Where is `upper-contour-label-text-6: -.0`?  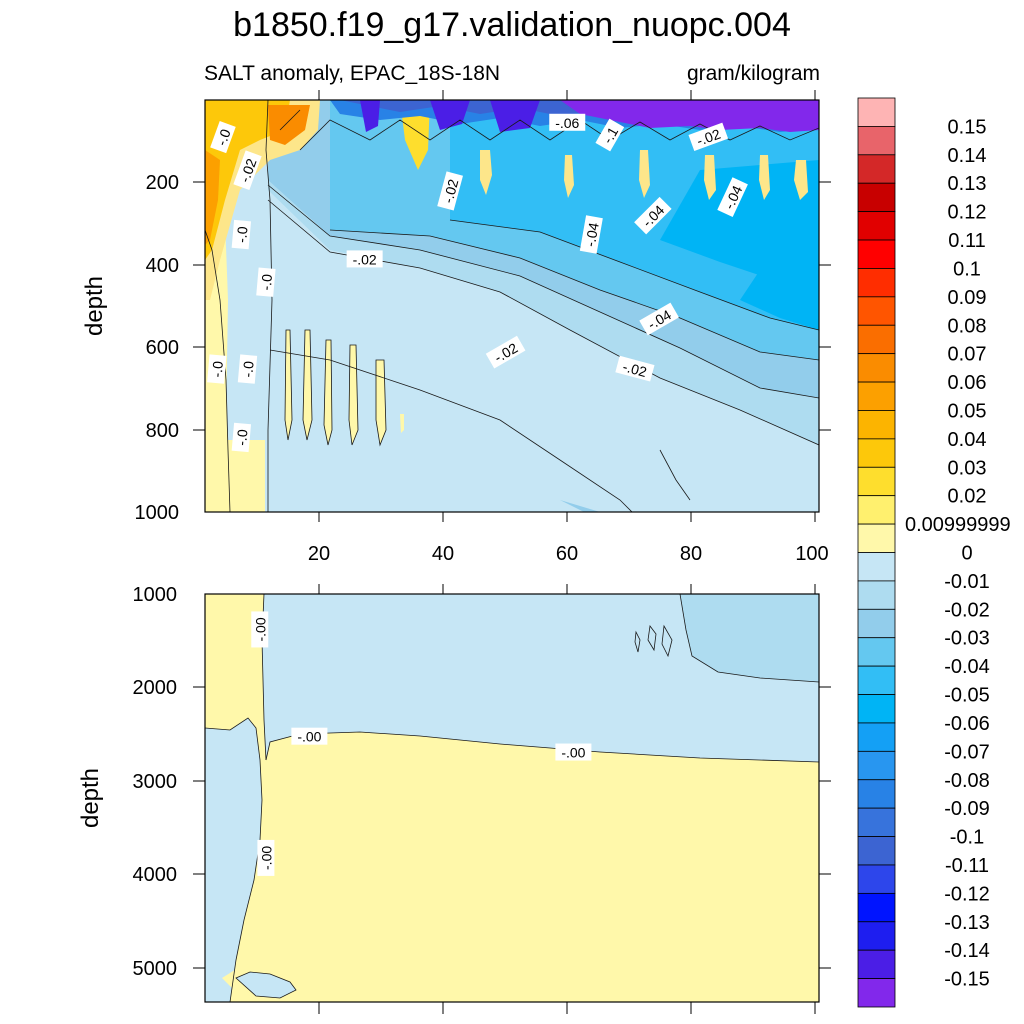
upper-contour-label-text-6: -.0 is located at coordinates (247, 369).